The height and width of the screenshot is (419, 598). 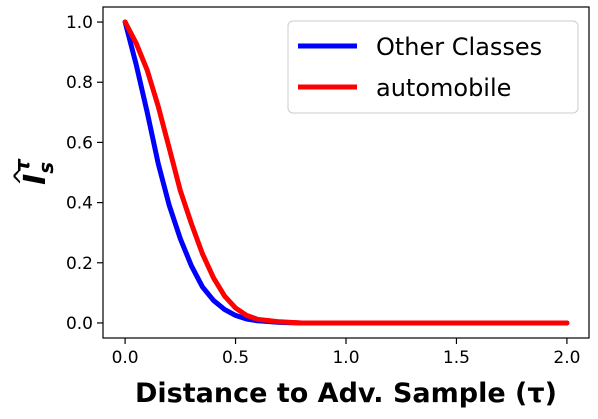 I want to click on y-tick-label: 0.8, so click(x=79, y=83).